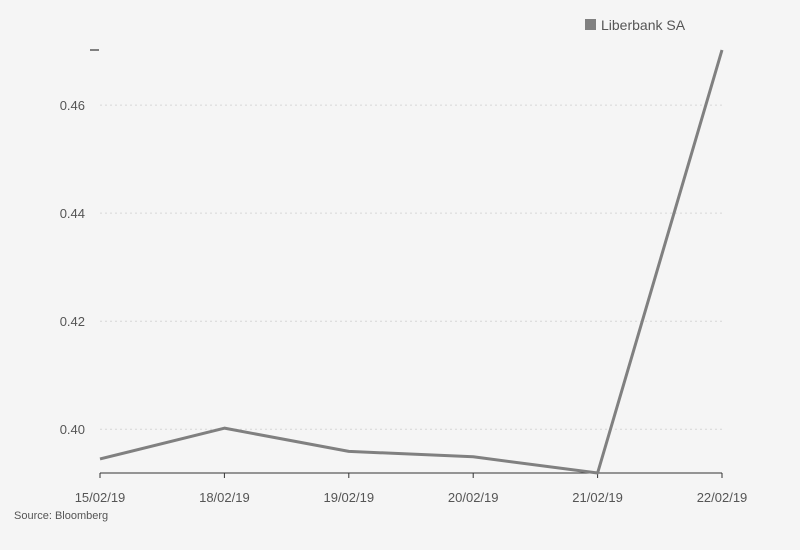  Describe the element at coordinates (79, 243) in the screenshot. I see `y-axis: 0.40 0.42 0.44 0.46` at that location.